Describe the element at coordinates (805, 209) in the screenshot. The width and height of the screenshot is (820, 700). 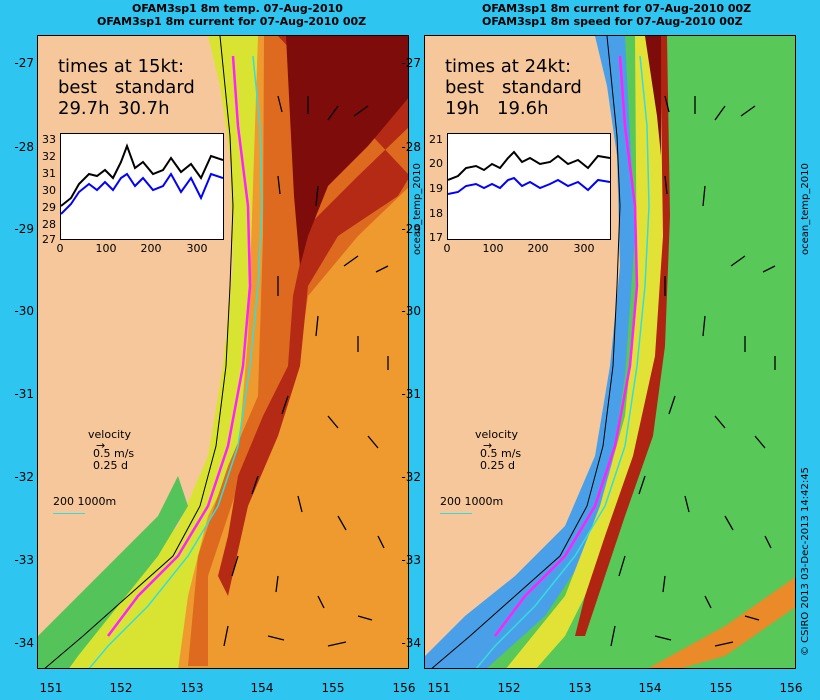
I see `right-side-label: ocean_temp_2010` at that location.